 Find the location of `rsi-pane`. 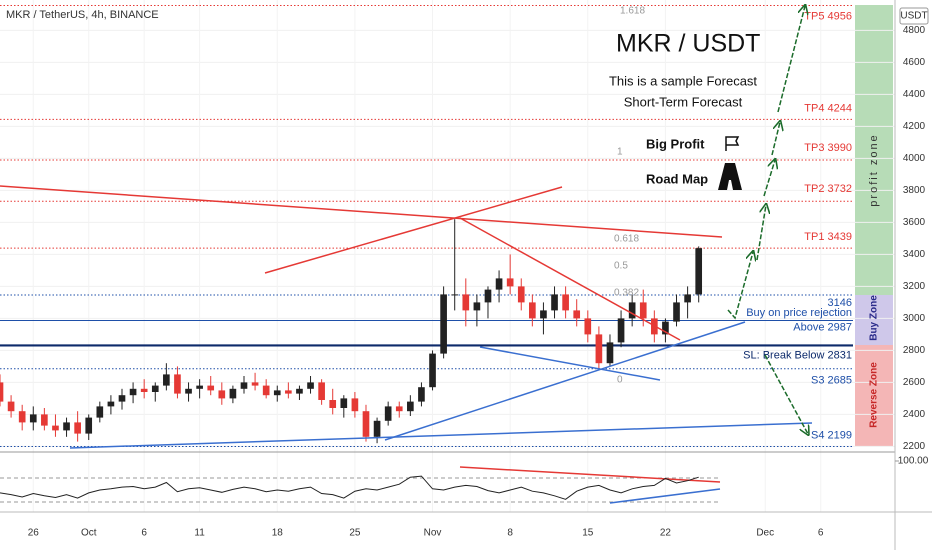

rsi-pane is located at coordinates (360, 485).